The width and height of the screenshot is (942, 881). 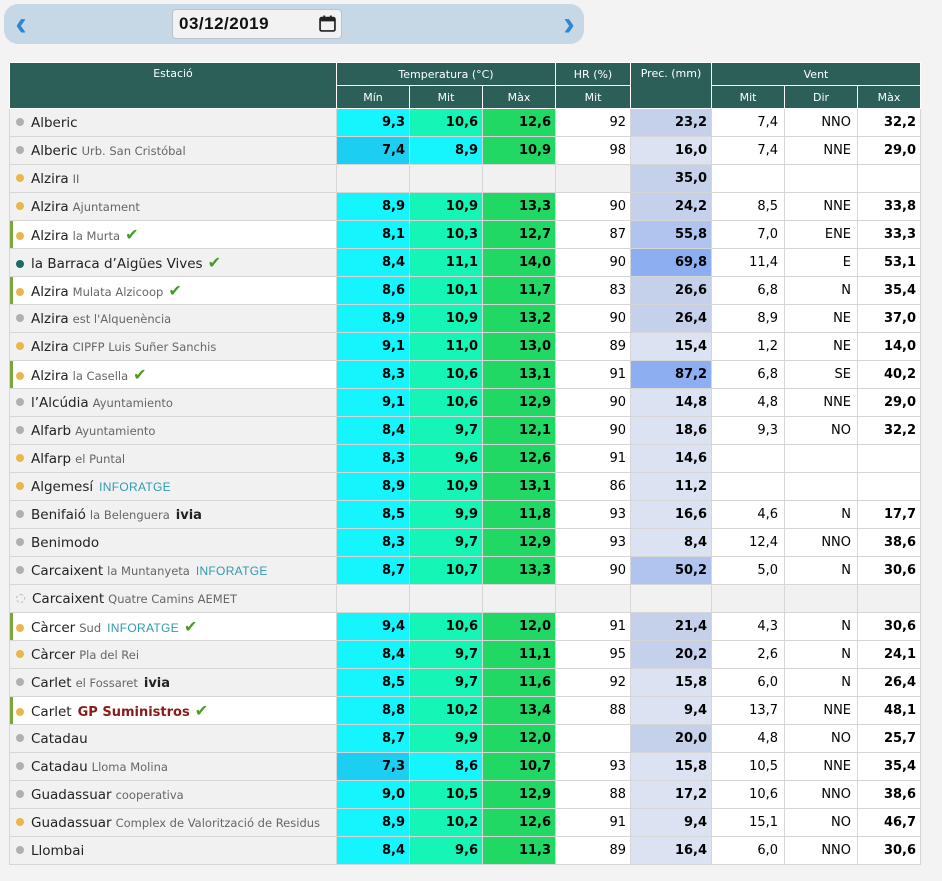 What do you see at coordinates (173, 206) in the screenshot?
I see `station-cell: Alzira Ajuntament` at bounding box center [173, 206].